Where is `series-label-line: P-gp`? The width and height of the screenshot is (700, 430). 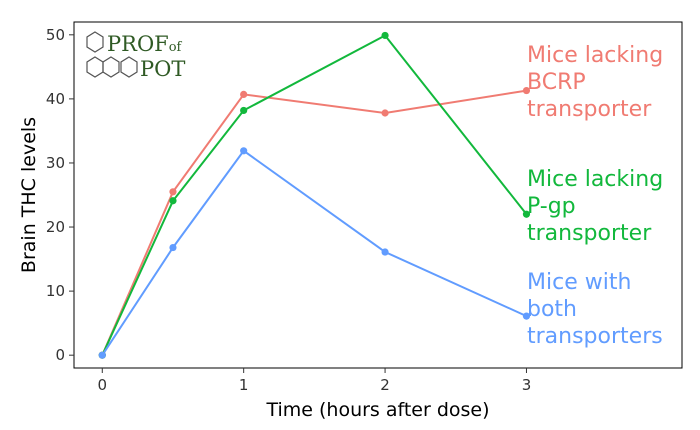
series-label-line: P-gp is located at coordinates (551, 206).